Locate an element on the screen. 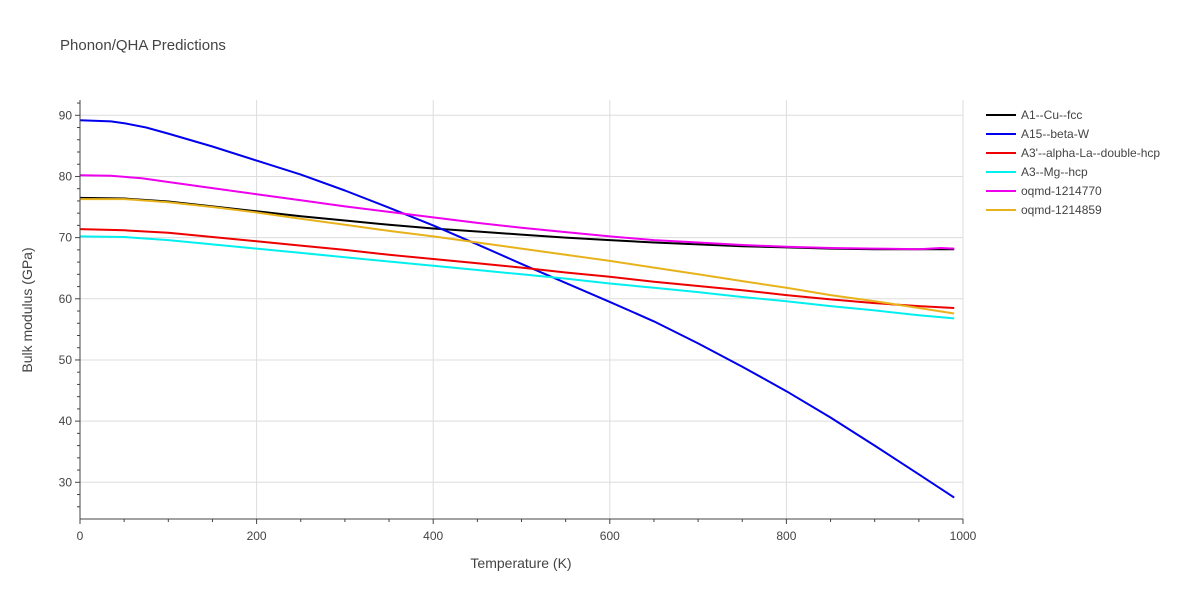 The height and width of the screenshot is (600, 1200). y-tick-label: 80 is located at coordinates (66, 176).